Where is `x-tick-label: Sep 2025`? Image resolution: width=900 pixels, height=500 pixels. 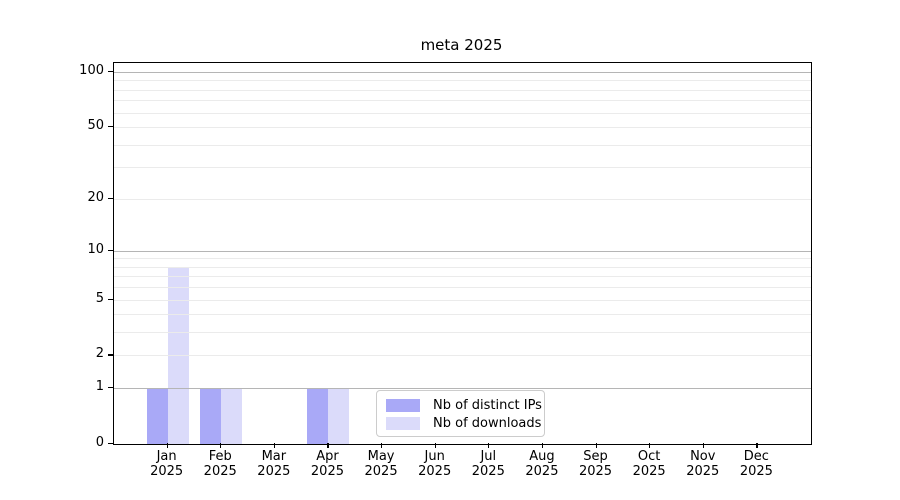
x-tick-label: Sep 2025 is located at coordinates (595, 464).